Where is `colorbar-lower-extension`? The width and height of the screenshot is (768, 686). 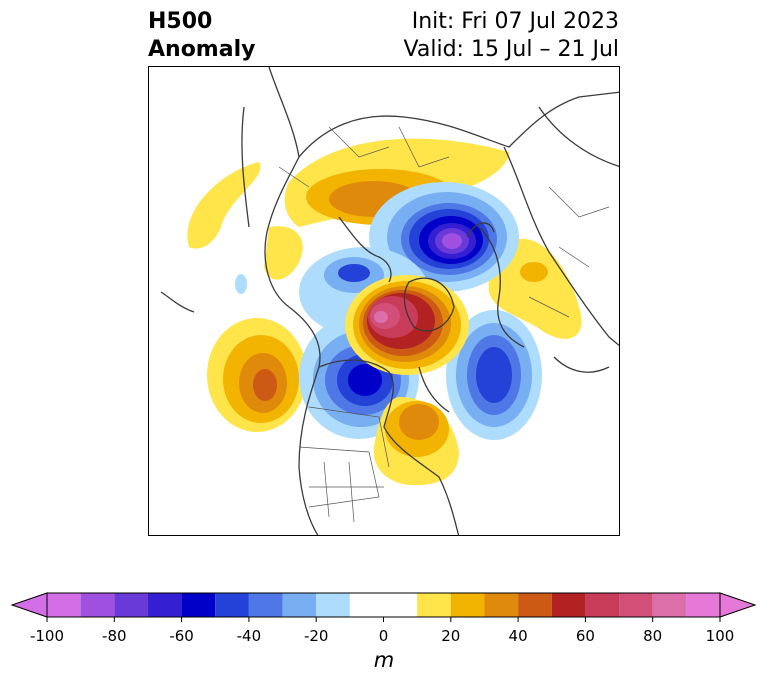
colorbar-lower-extension is located at coordinates (29, 605).